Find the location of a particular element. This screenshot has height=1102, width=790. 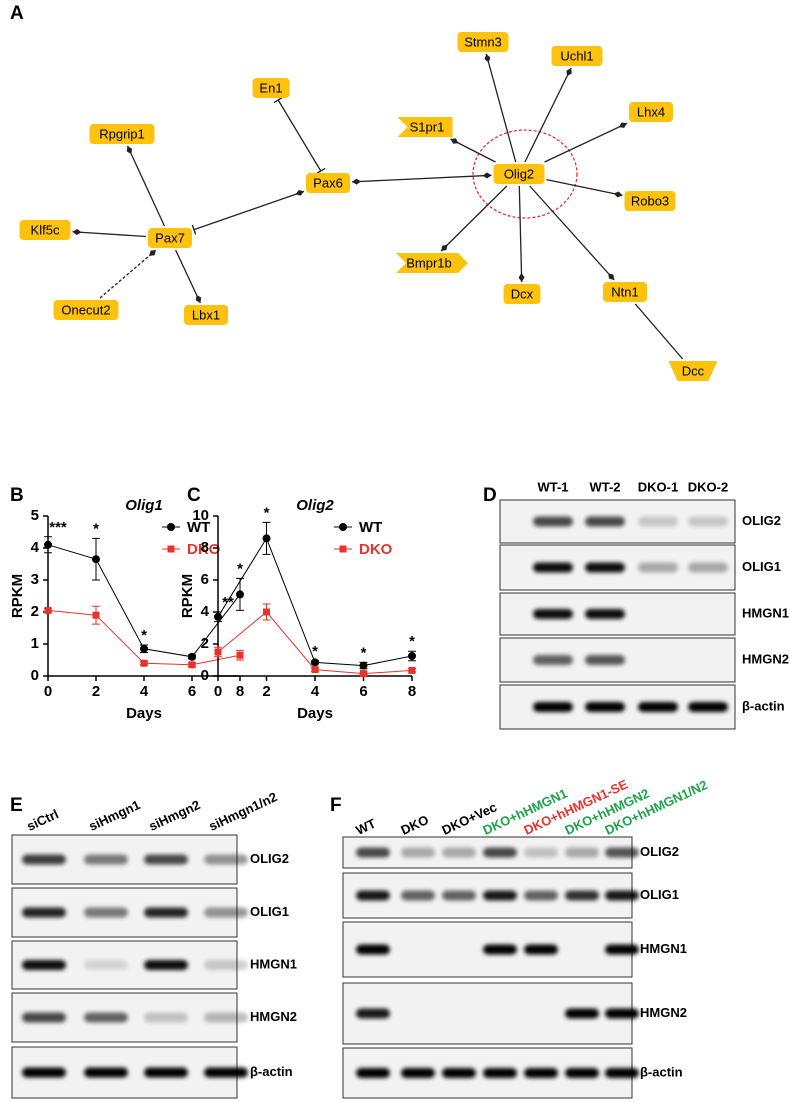

y-tick-label: 4 is located at coordinates (35, 547).